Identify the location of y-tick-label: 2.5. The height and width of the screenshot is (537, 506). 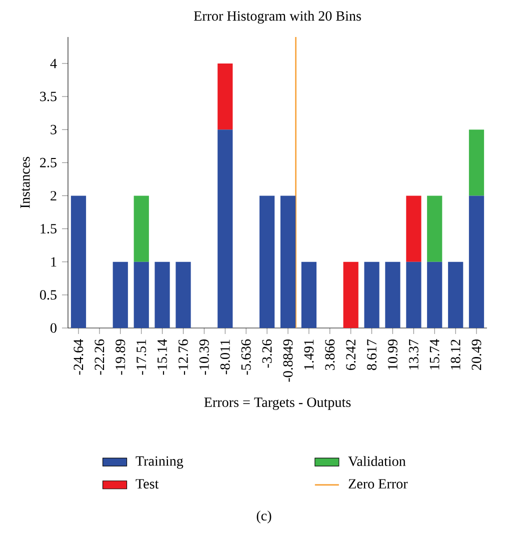
(48, 163).